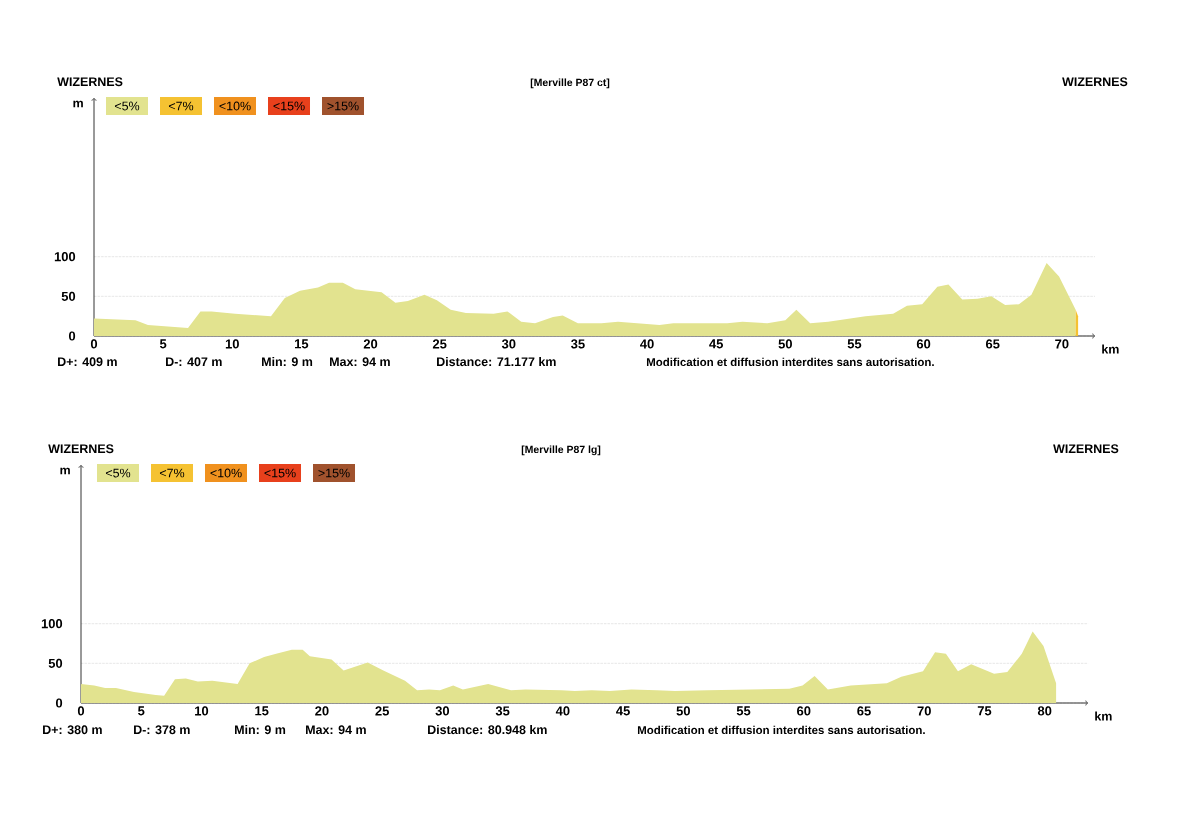 This screenshot has height=827, width=1181. Describe the element at coordinates (162, 730) in the screenshot. I see `text: D-: 378 m` at that location.